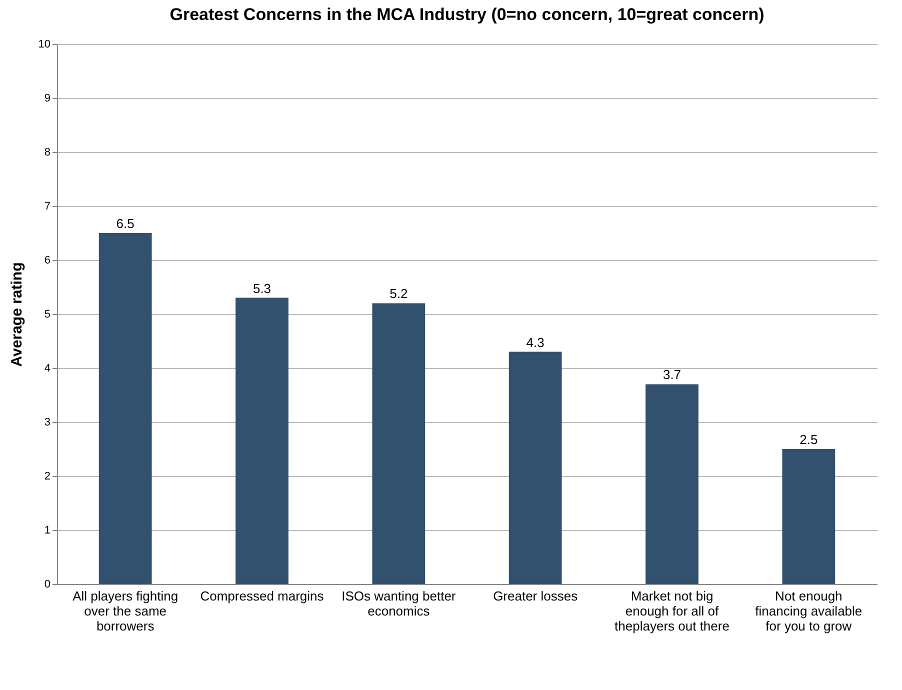  What do you see at coordinates (672, 611) in the screenshot?
I see `x-tick-label: Market not big enough for all of theplayers out there` at bounding box center [672, 611].